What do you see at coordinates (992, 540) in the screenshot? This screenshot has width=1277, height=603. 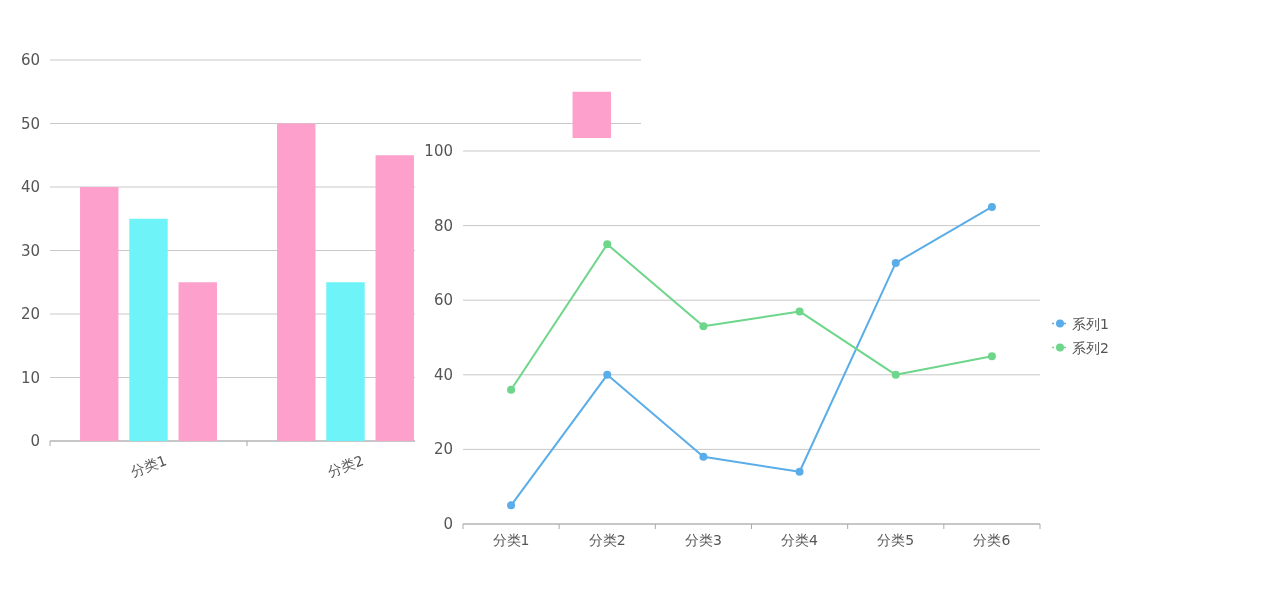 I see `x-tick-label: 分类6` at bounding box center [992, 540].